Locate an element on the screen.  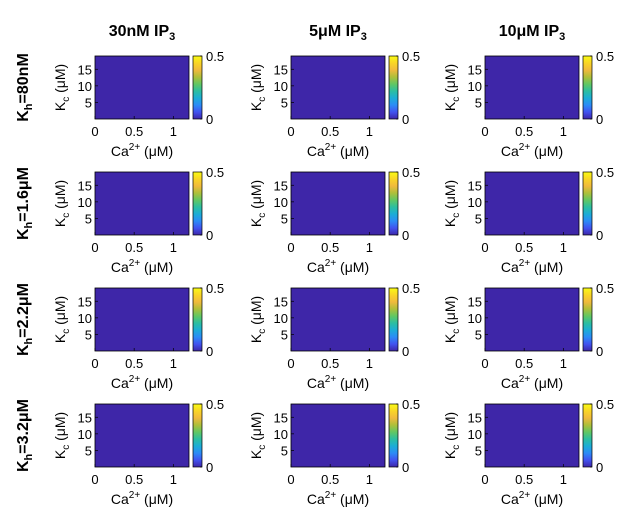
row-header-3: Kh=3.2μM is located at coordinates (25, 435).